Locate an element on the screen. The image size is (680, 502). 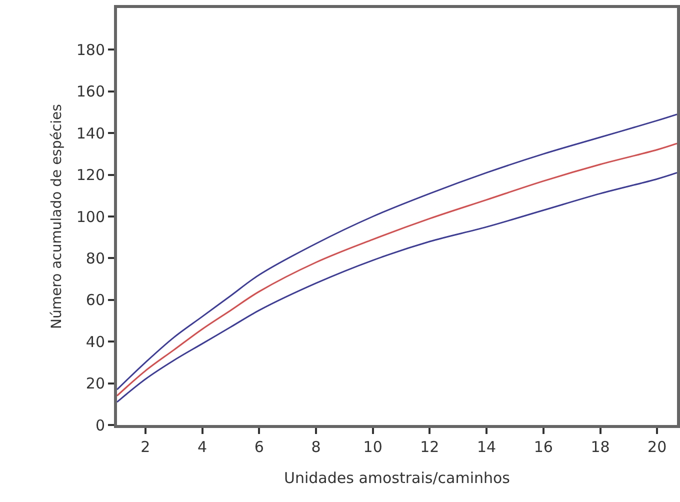
x-tick-label: 6 is located at coordinates (259, 447).